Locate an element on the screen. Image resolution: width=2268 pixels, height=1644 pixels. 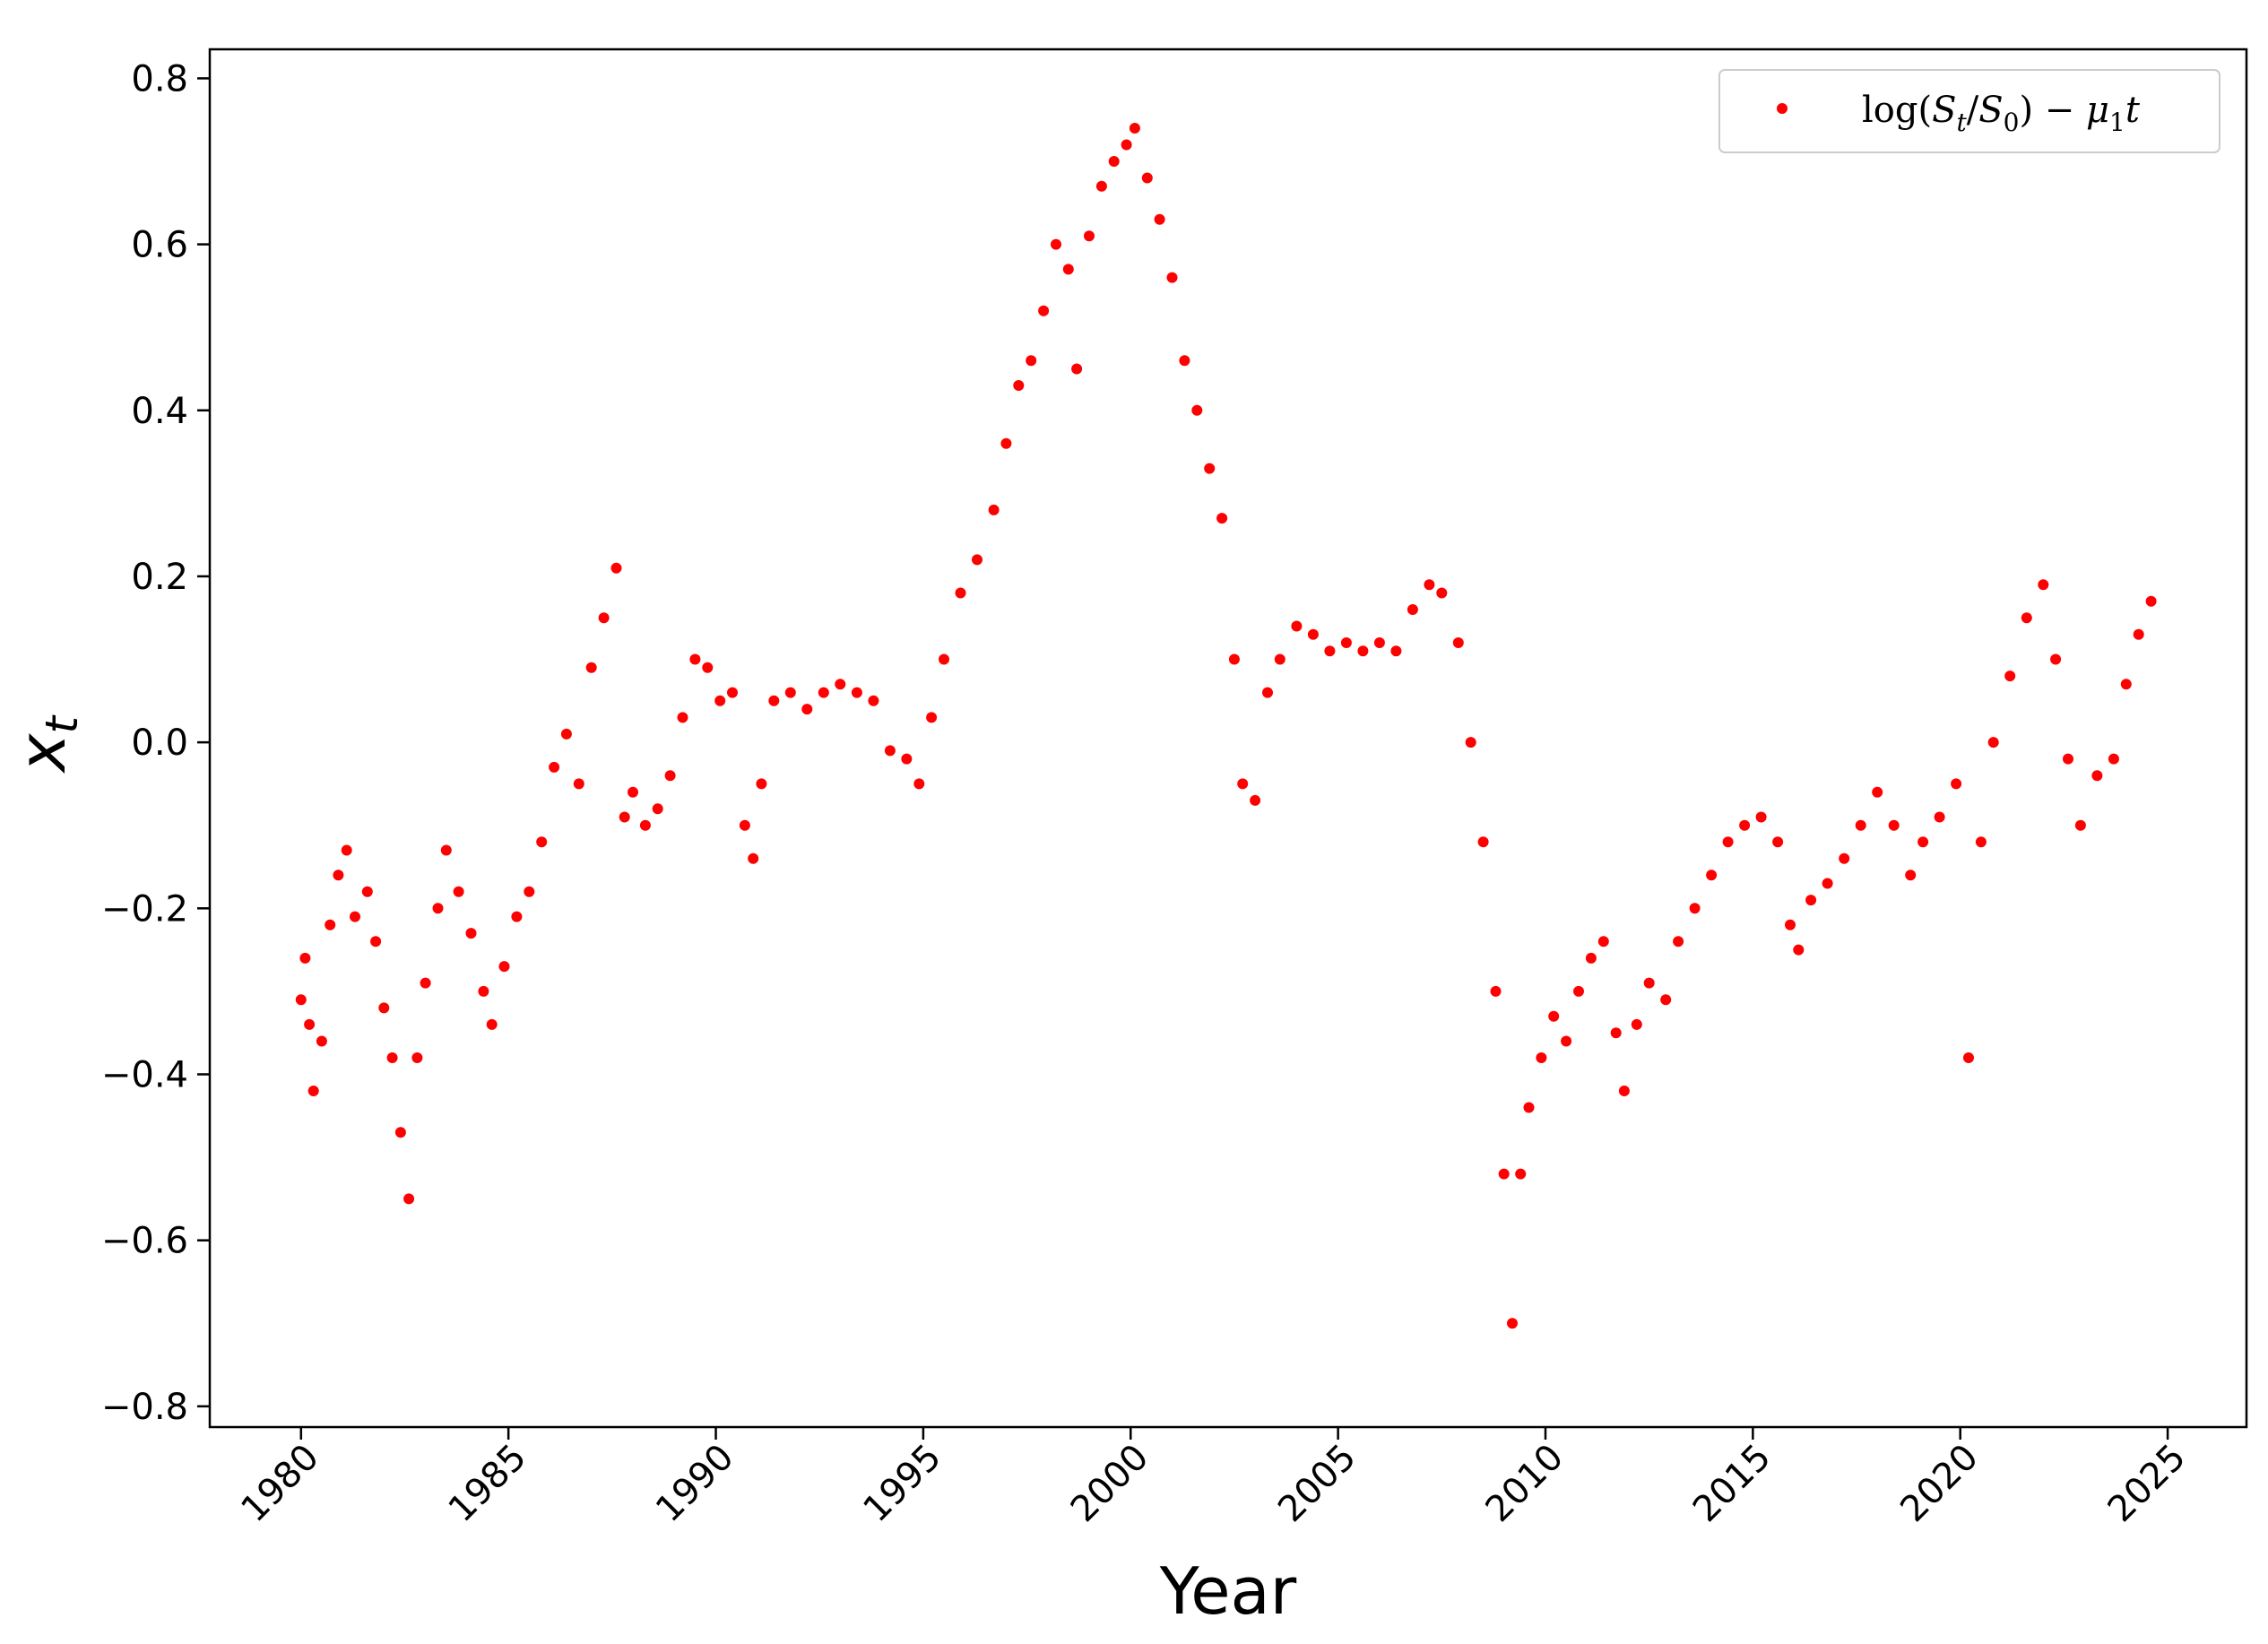
legend-box is located at coordinates (1969, 111).